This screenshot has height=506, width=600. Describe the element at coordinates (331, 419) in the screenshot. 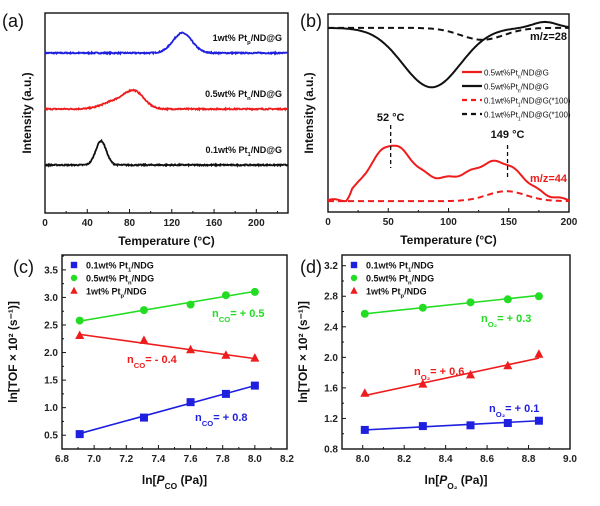

I see `y-tick-label: 1.2` at that location.